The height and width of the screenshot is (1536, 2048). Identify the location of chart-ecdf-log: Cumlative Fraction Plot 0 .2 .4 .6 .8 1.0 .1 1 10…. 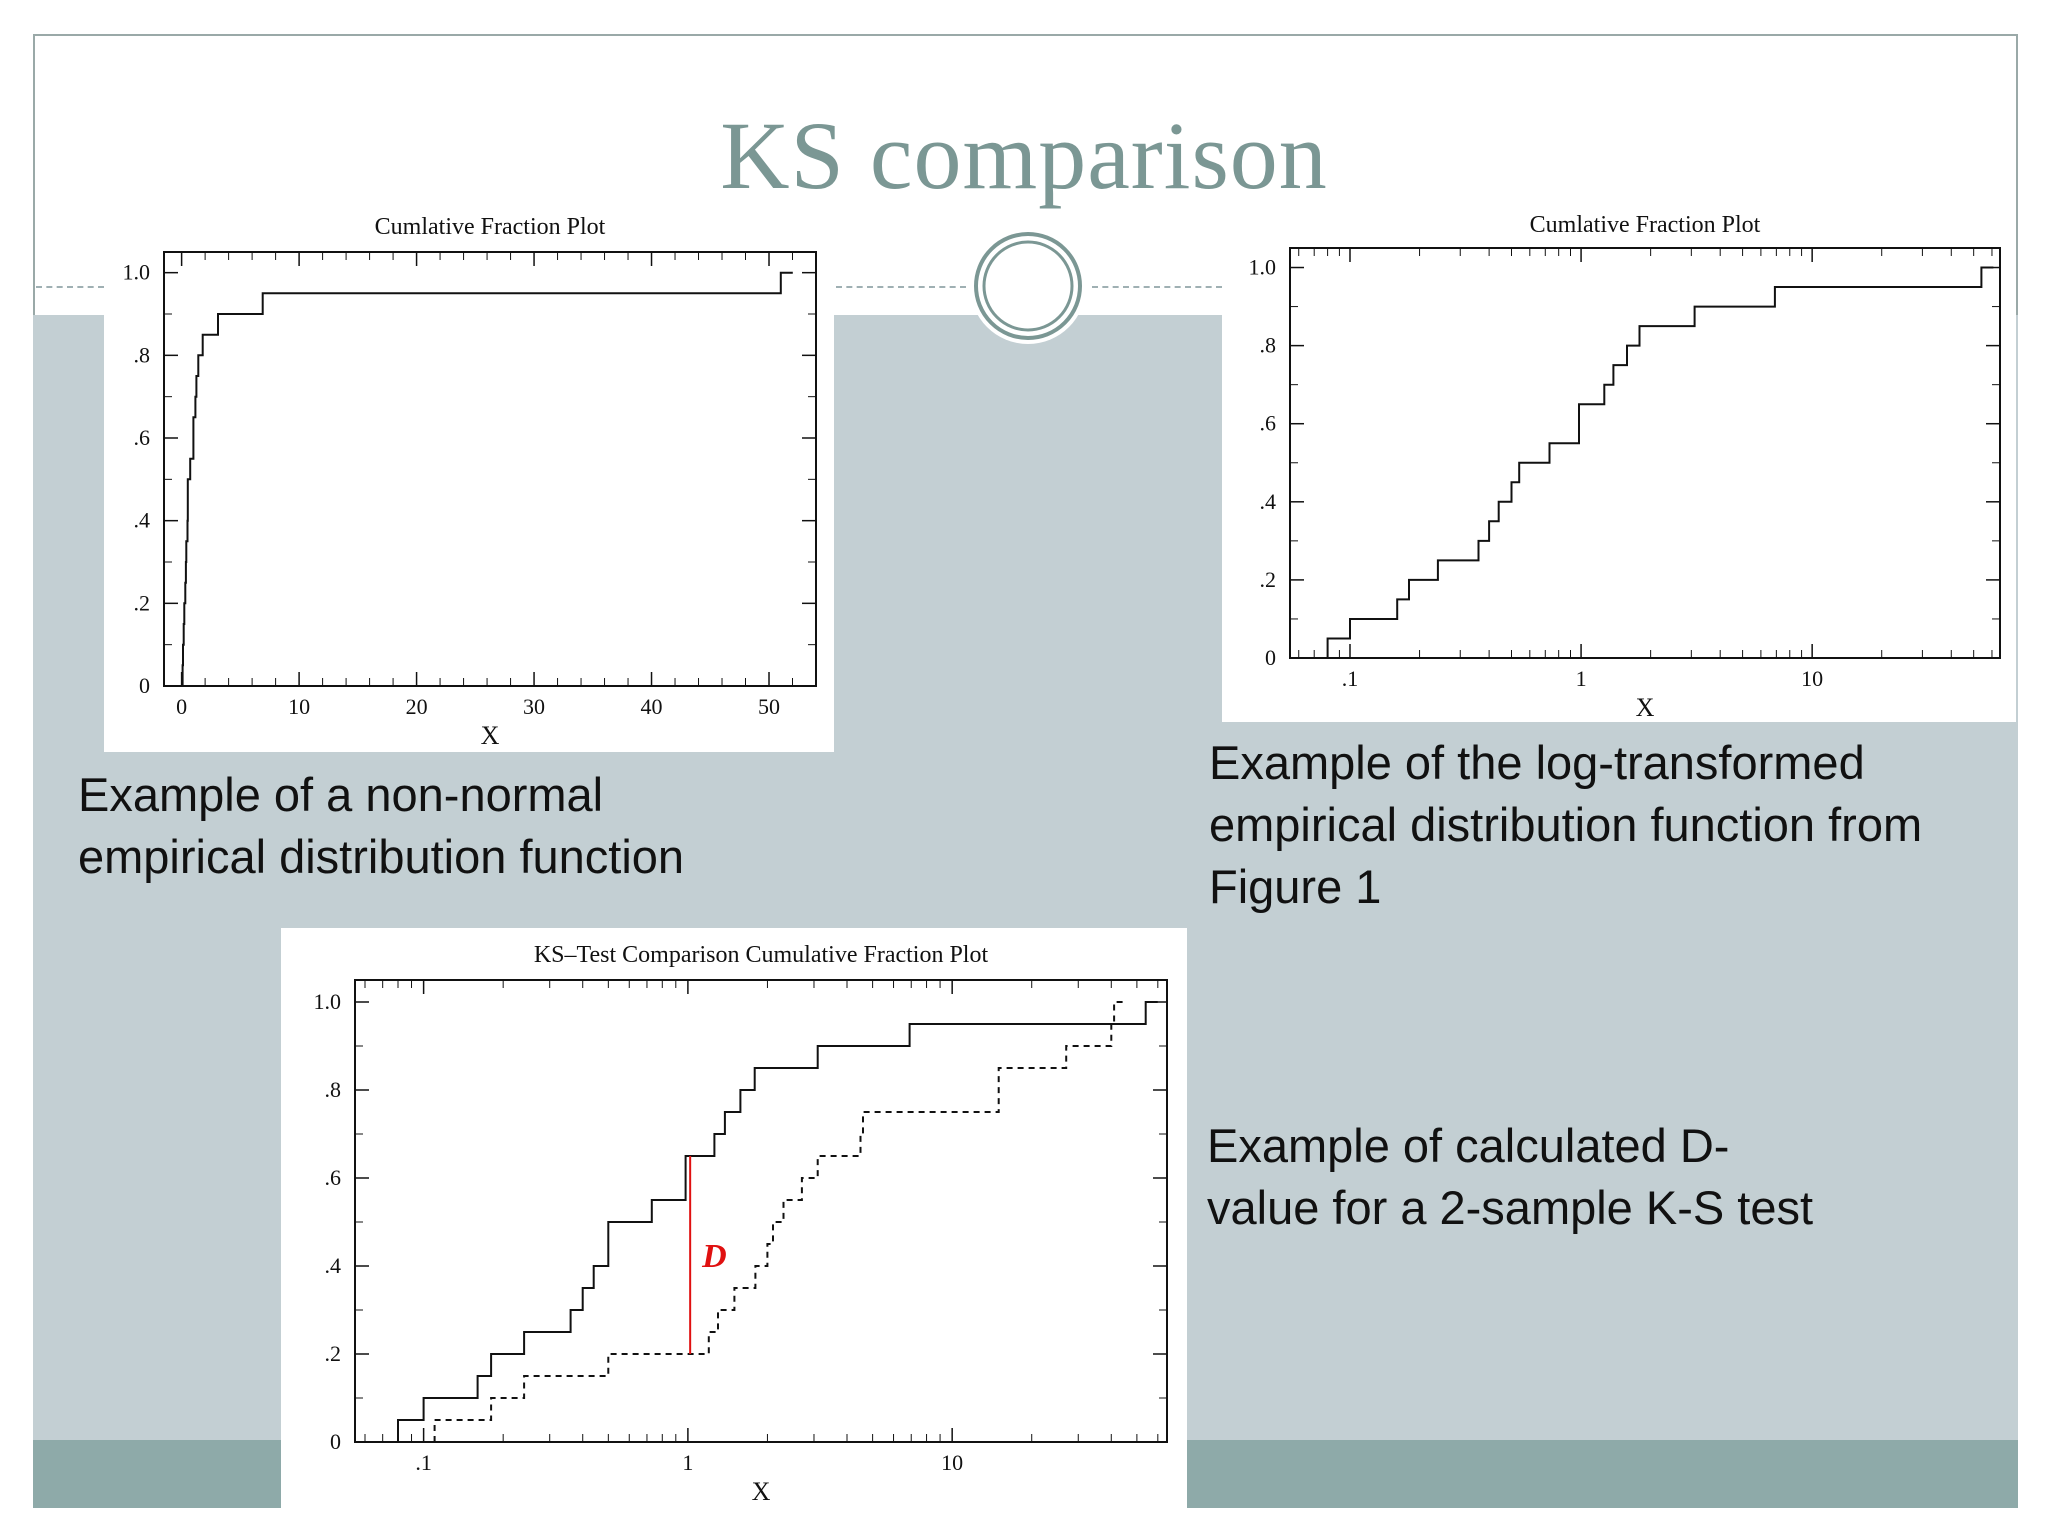
(1625, 467).